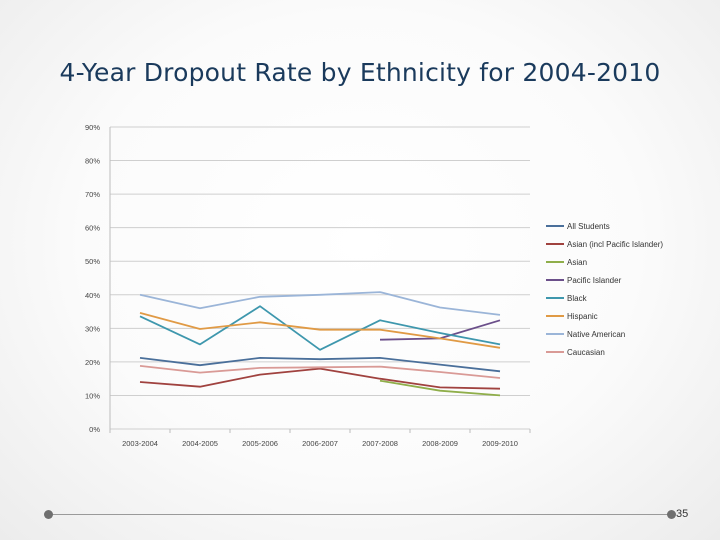 This screenshot has width=720, height=540. I want to click on legend-label: Asian (incl Pacific Islander), so click(615, 244).